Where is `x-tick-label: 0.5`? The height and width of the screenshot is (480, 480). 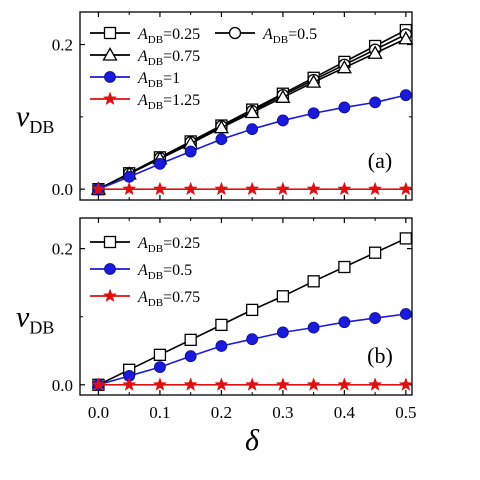
x-tick-label: 0.5 is located at coordinates (405, 412).